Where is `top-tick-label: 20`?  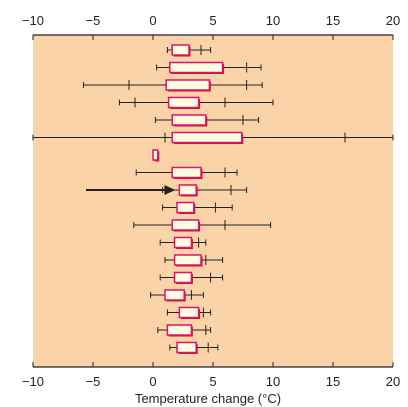
top-tick-label: 20 is located at coordinates (393, 20).